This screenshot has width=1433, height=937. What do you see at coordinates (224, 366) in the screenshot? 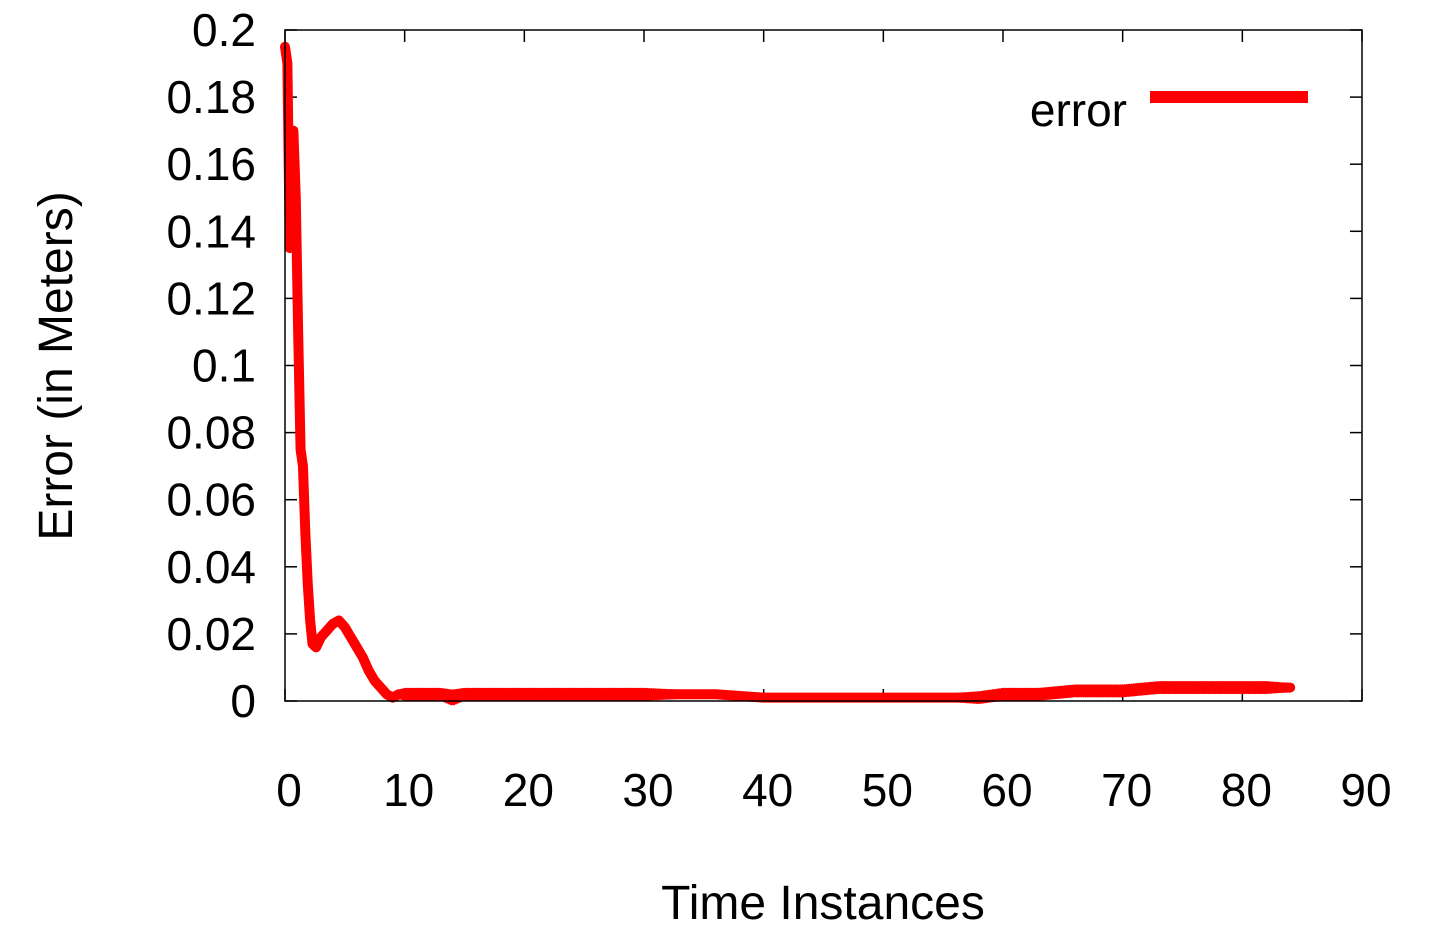
I see `y-tick-label: 0.1` at bounding box center [224, 366].